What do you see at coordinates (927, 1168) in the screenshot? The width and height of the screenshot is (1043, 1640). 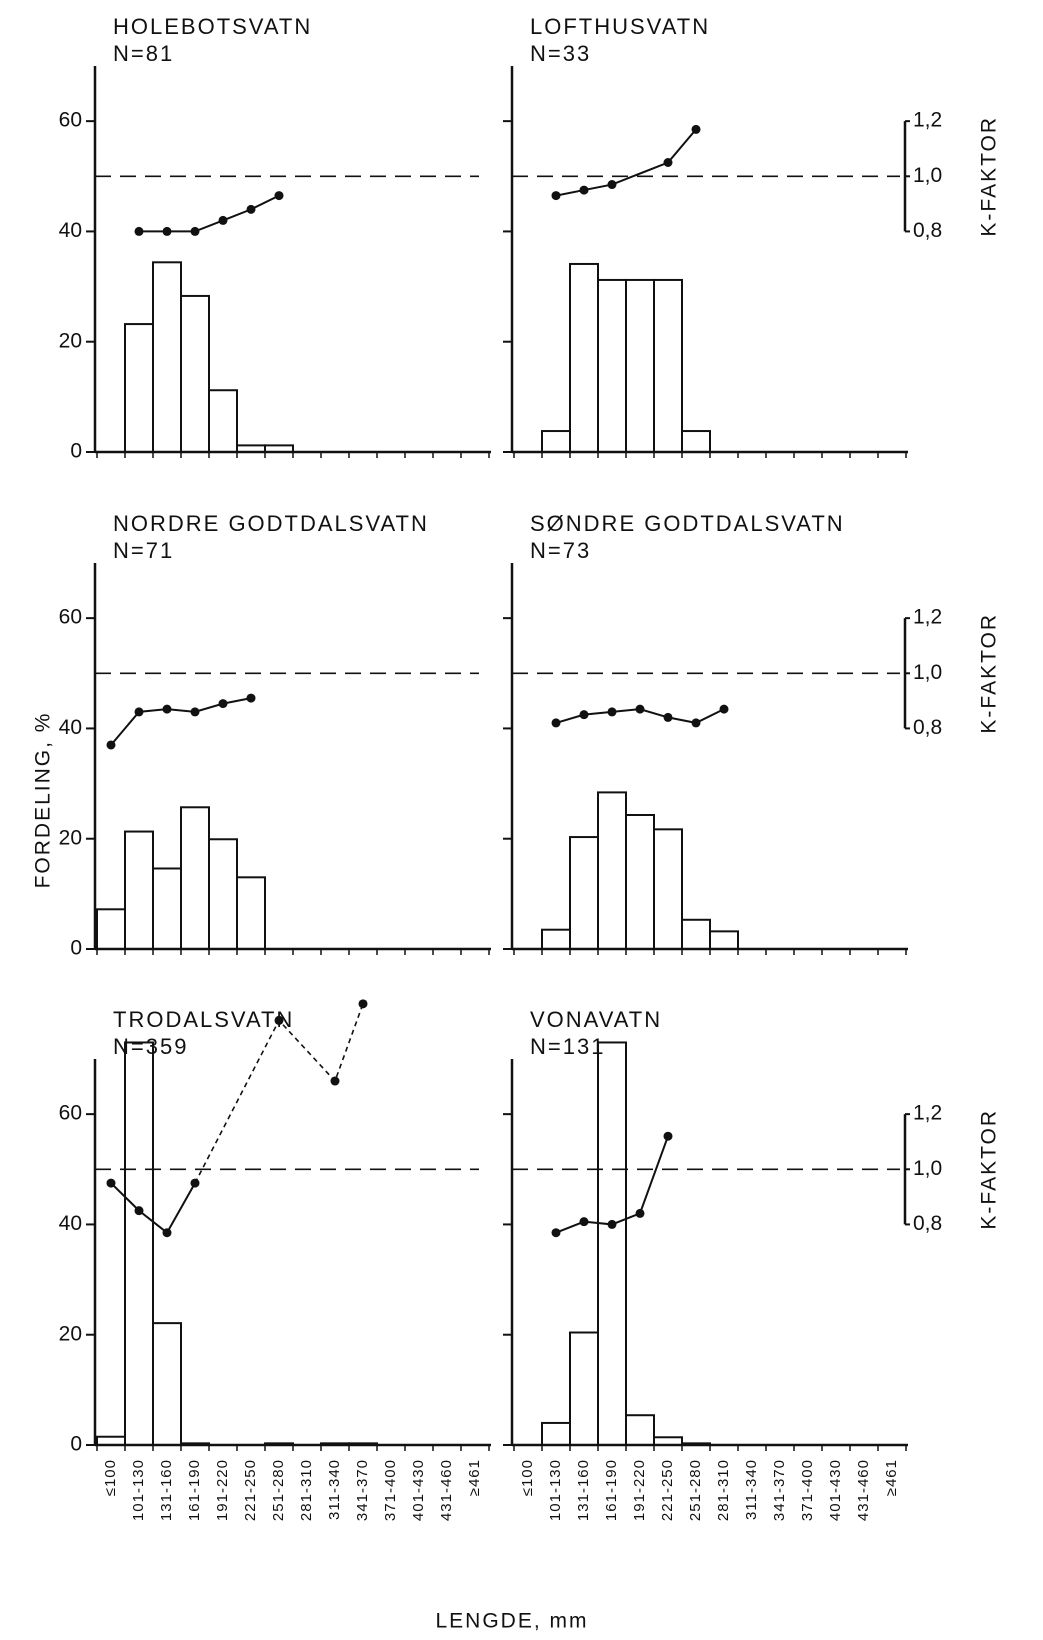 I see `y2-tick-label: 1,0` at bounding box center [927, 1168].